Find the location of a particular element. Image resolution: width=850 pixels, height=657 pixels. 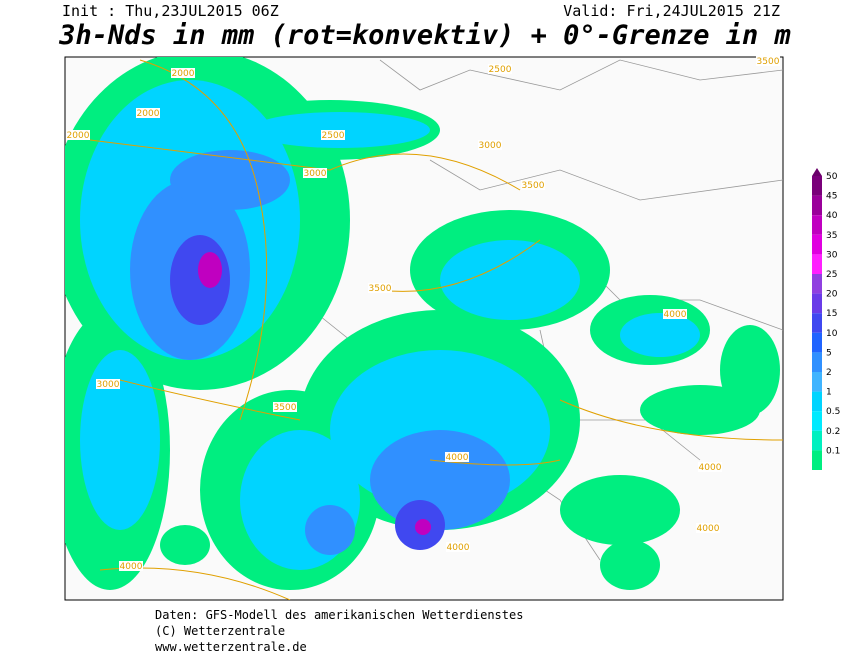

colorbar-label: 50 is located at coordinates (832, 177).